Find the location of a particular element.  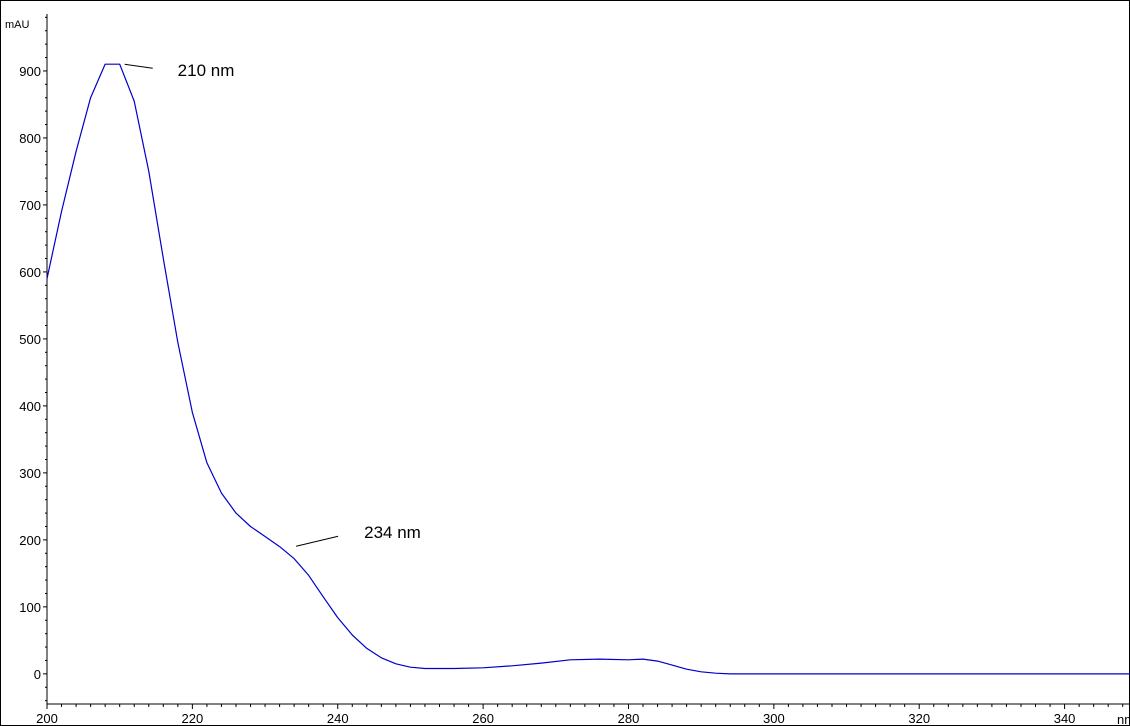

y-tick-label: 400 is located at coordinates (30, 406).